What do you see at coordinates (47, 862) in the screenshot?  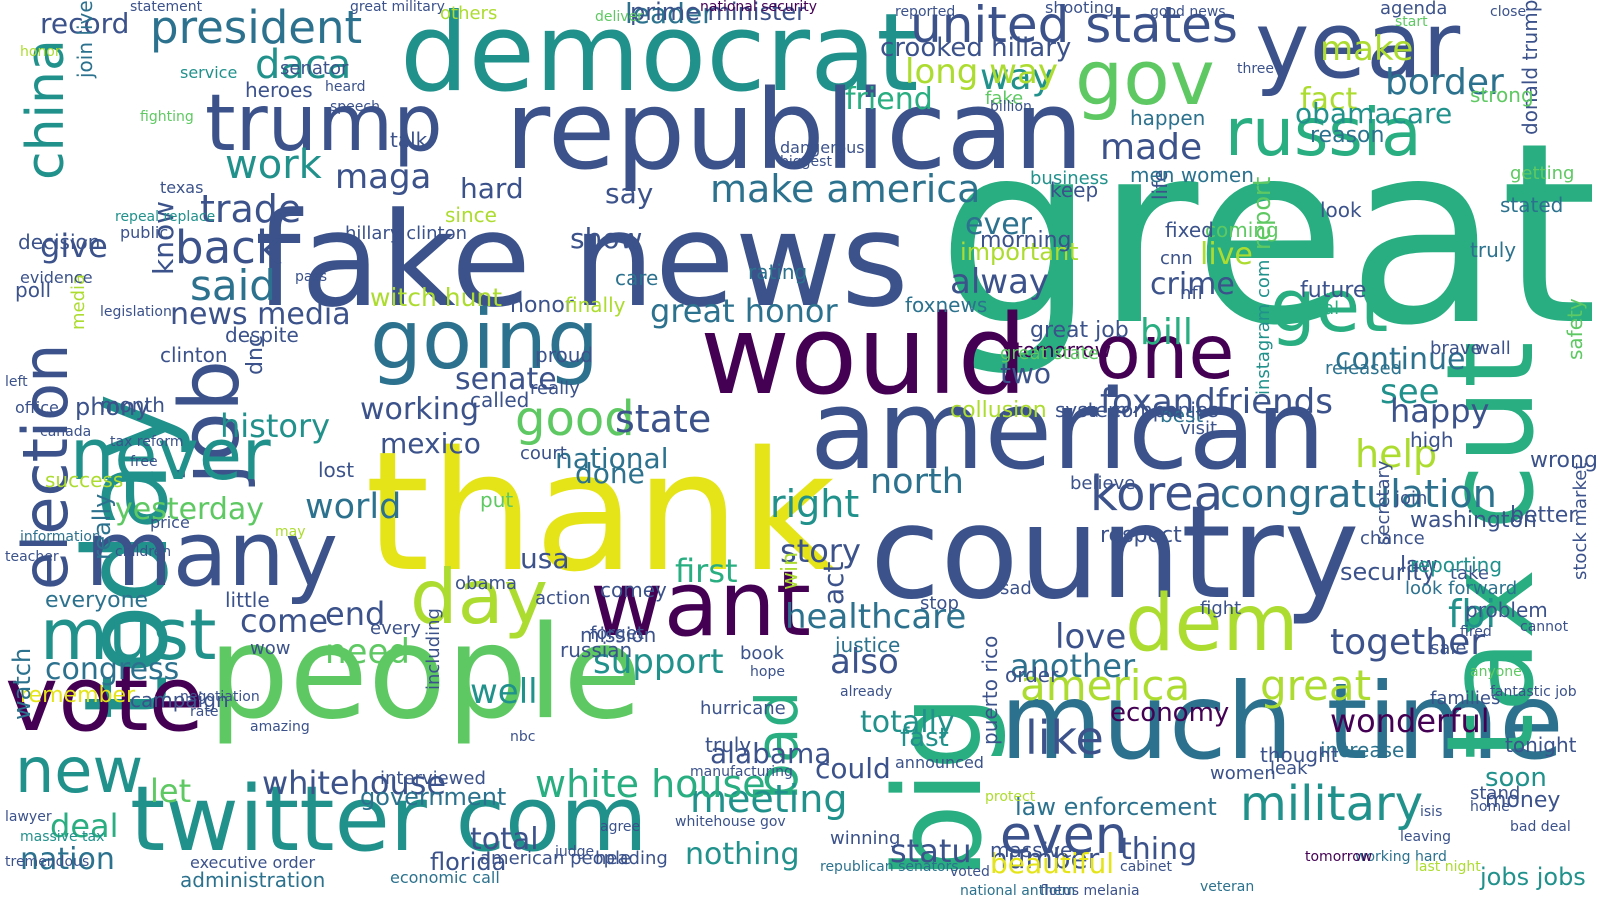 I see `cloud-word: tremendous` at bounding box center [47, 862].